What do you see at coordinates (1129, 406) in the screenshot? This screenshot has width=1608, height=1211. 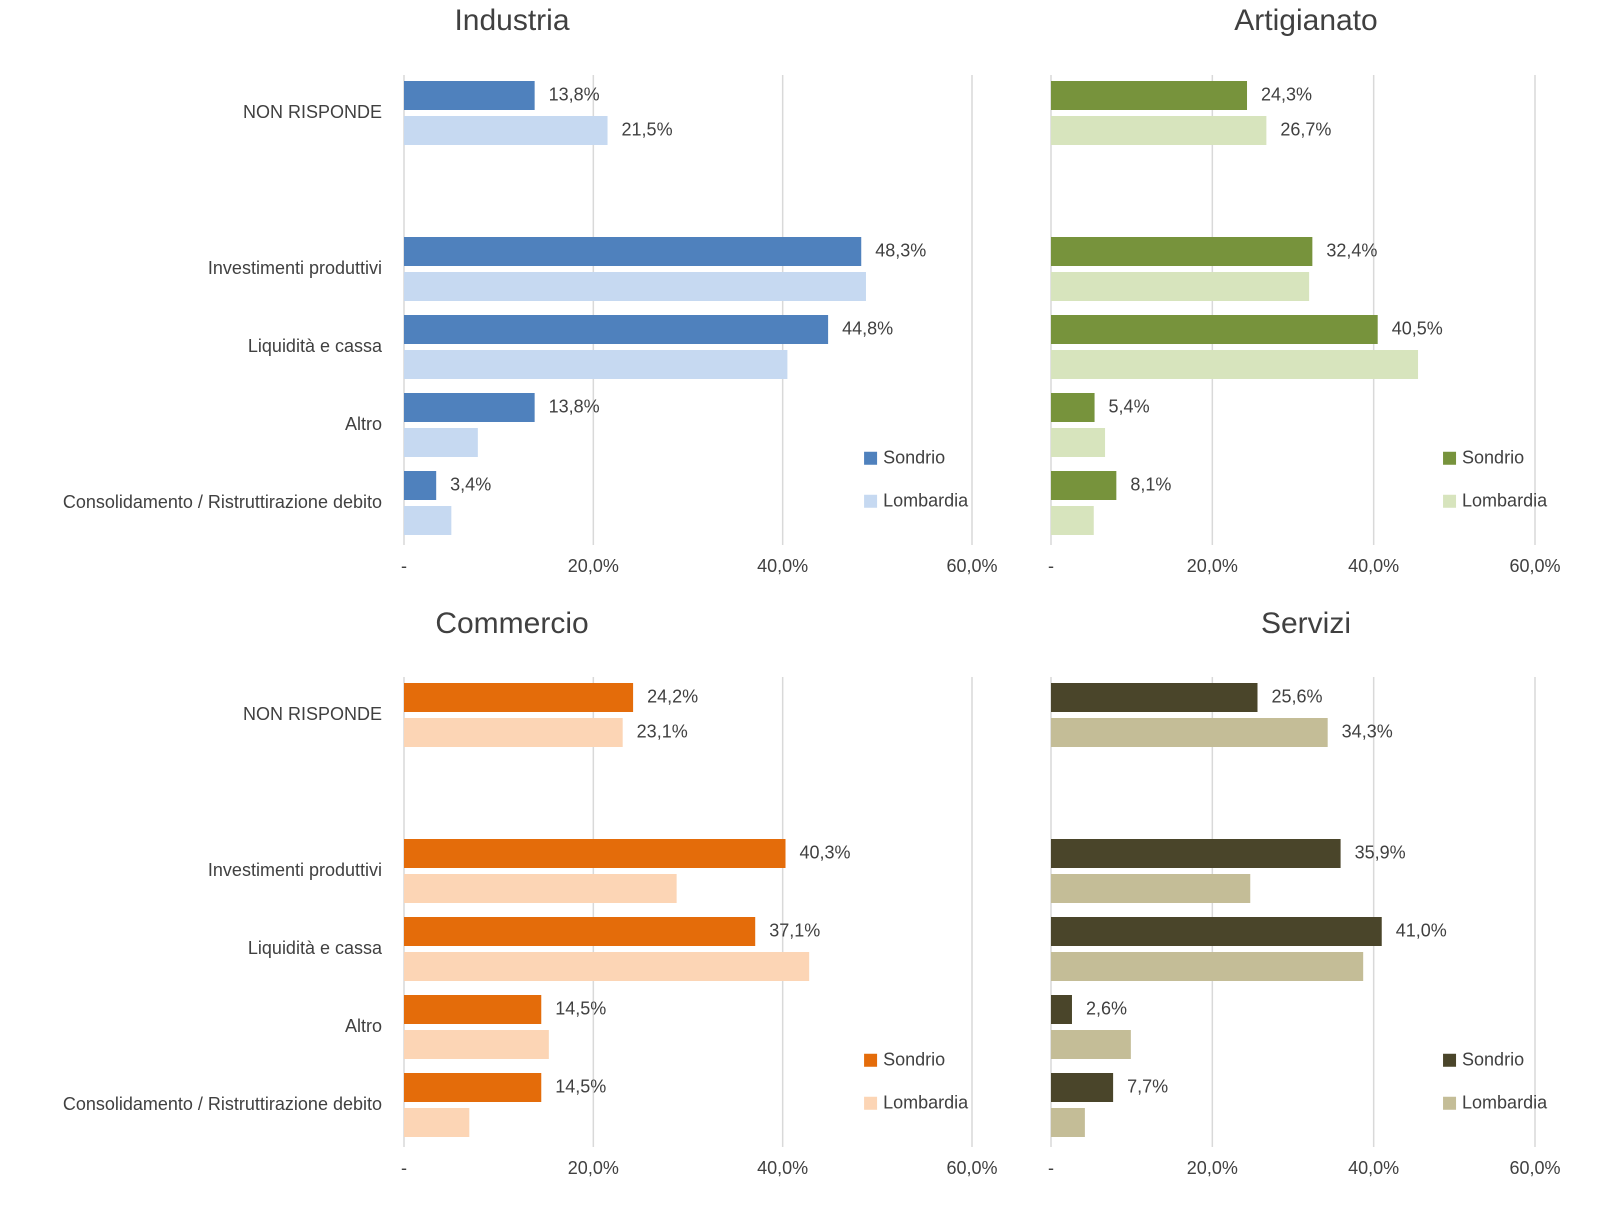 I see `value-label: 5,4%` at bounding box center [1129, 406].